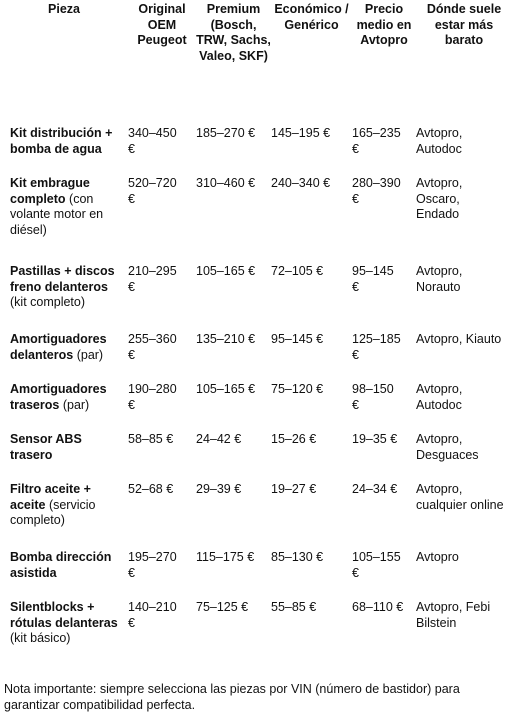  What do you see at coordinates (447, 447) in the screenshot?
I see `where-cell: Avtopro, Desguaces` at bounding box center [447, 447].